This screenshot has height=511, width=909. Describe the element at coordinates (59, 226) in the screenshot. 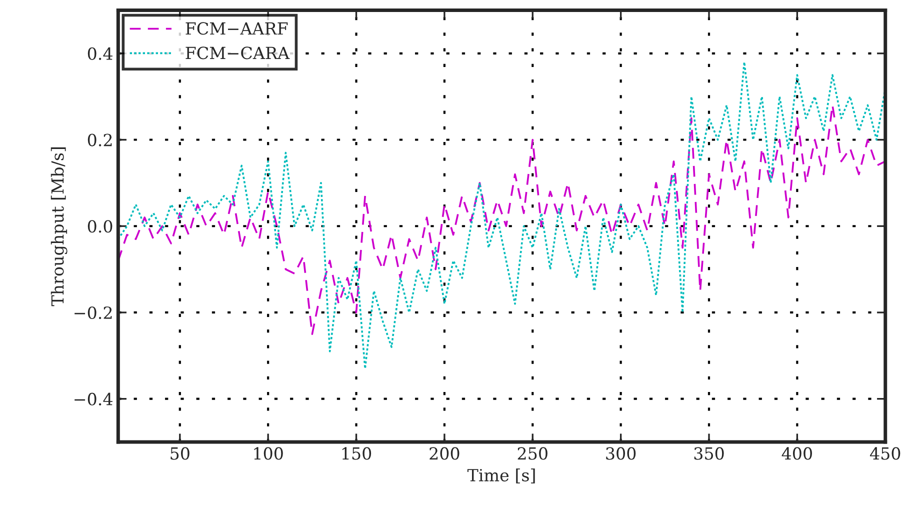

I see `y-axis-title: Throughput [Mb/s]` at that location.